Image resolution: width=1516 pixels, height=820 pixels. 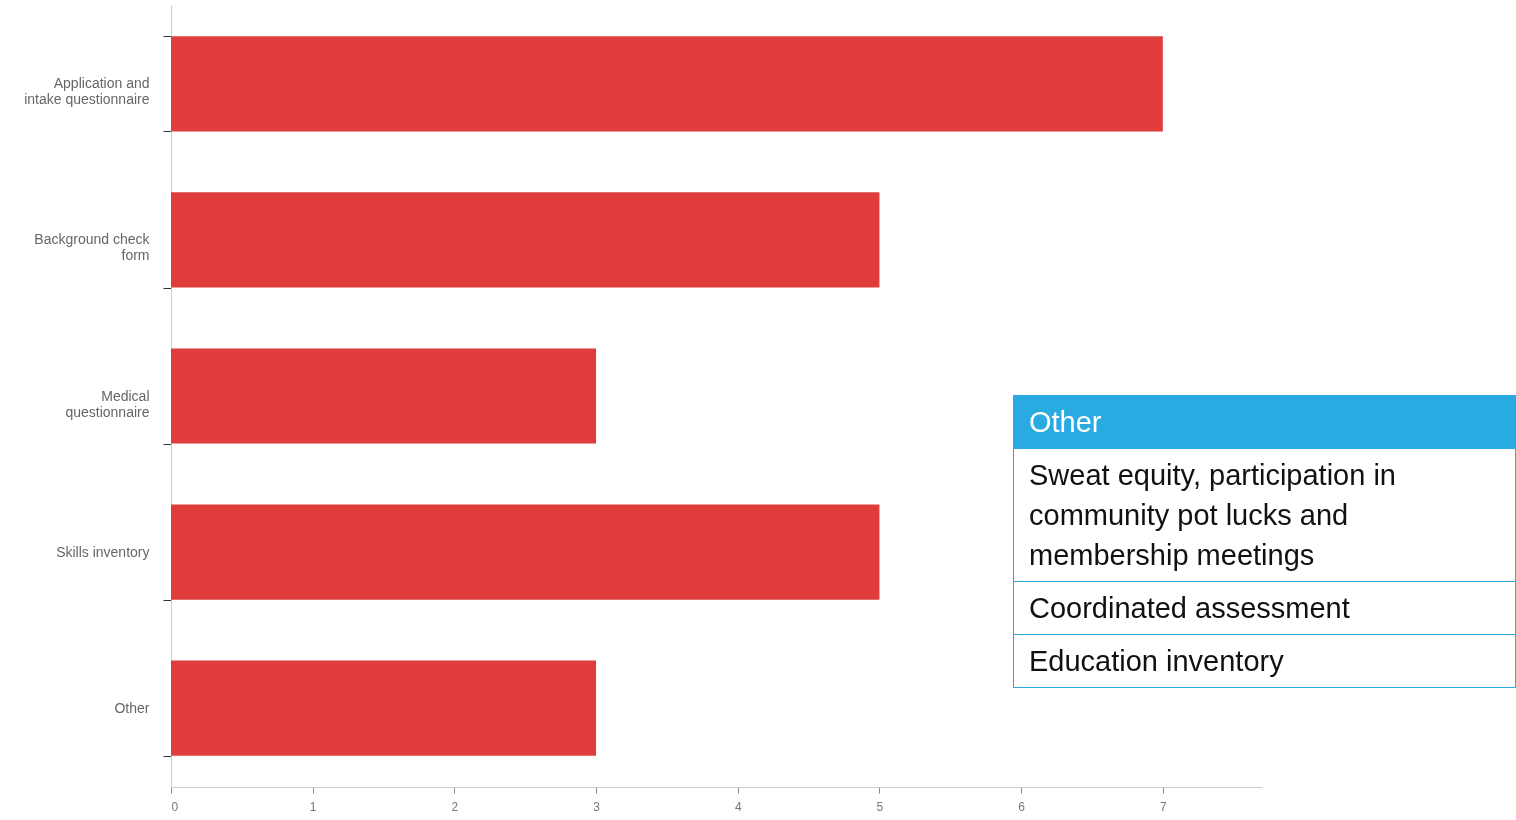 I want to click on y-tick-label: Medical questionnaire, so click(x=107, y=403).